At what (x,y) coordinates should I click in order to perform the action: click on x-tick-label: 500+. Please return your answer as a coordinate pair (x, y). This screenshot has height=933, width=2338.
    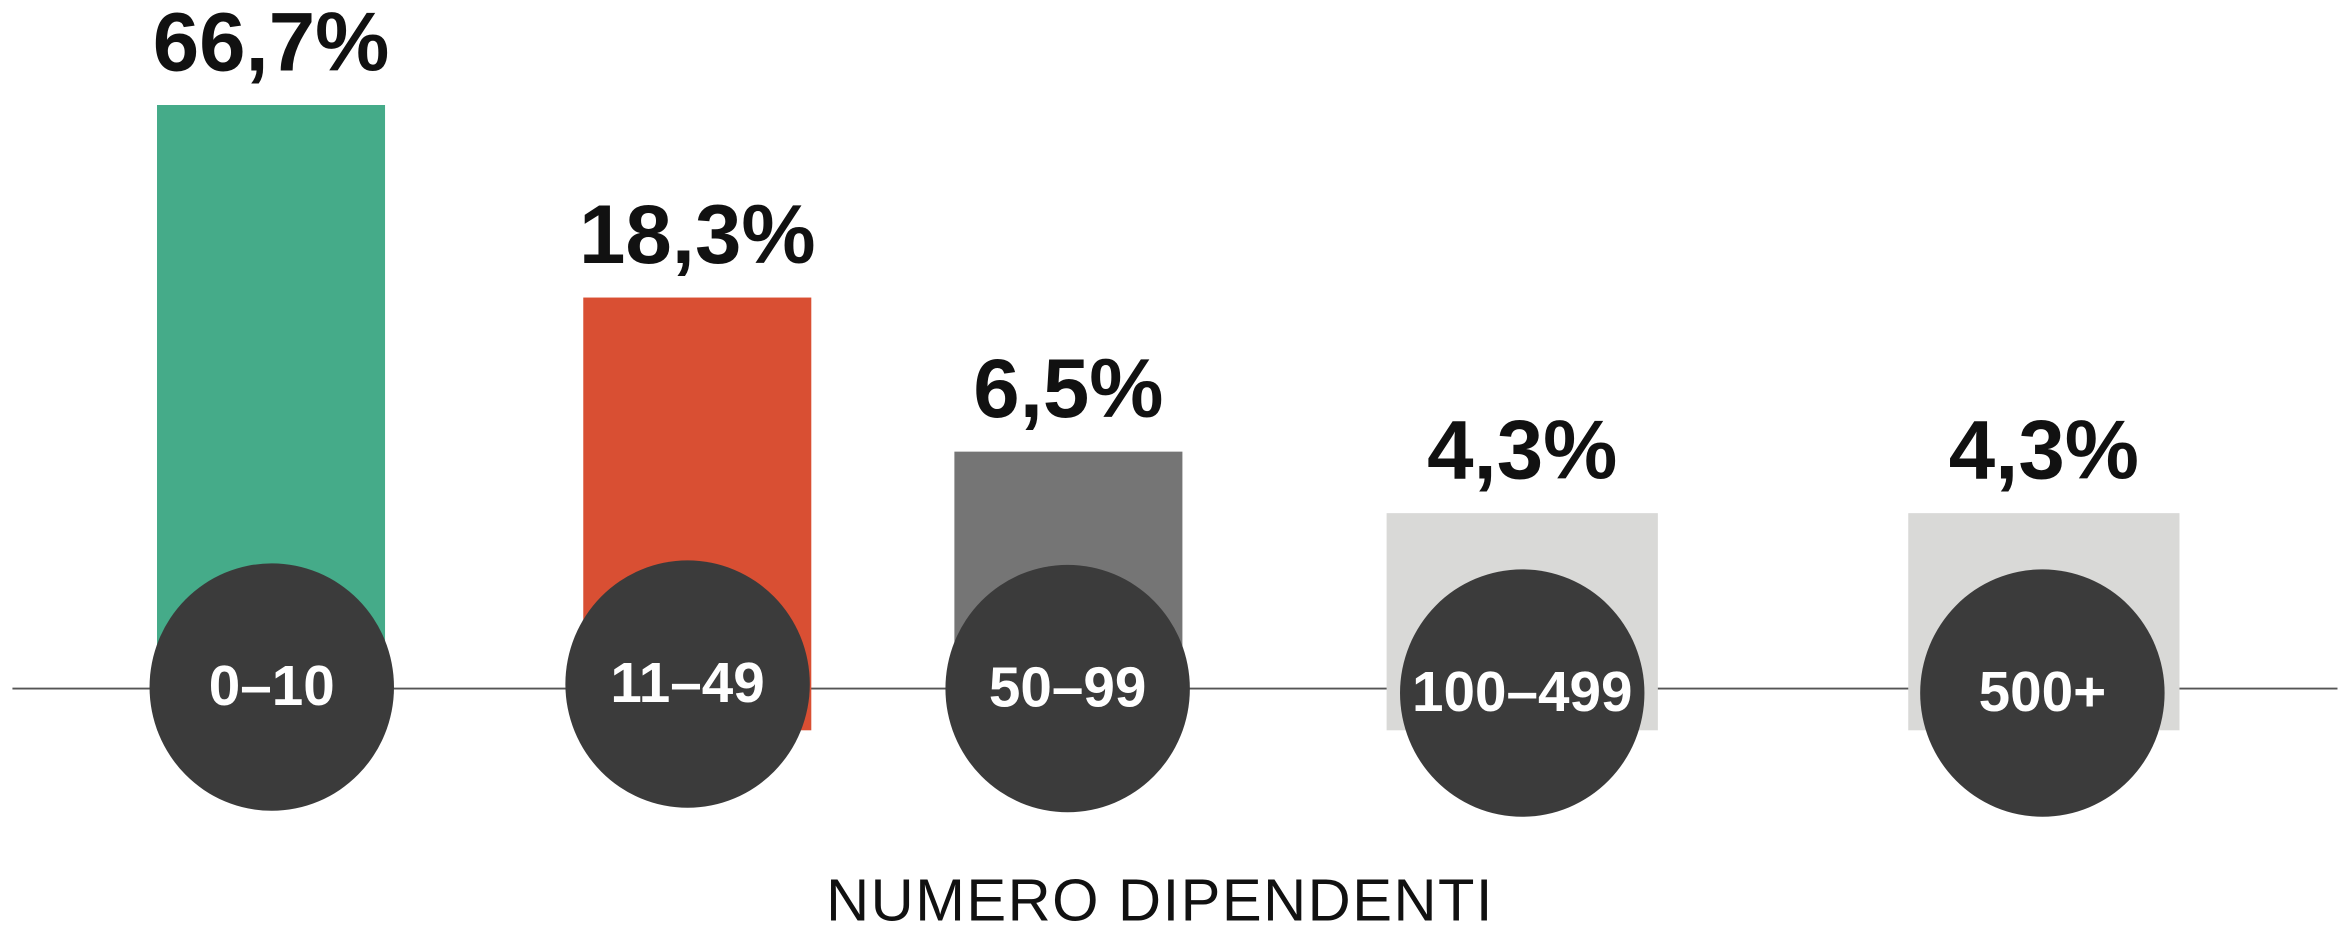
    Looking at the image, I should click on (2043, 692).